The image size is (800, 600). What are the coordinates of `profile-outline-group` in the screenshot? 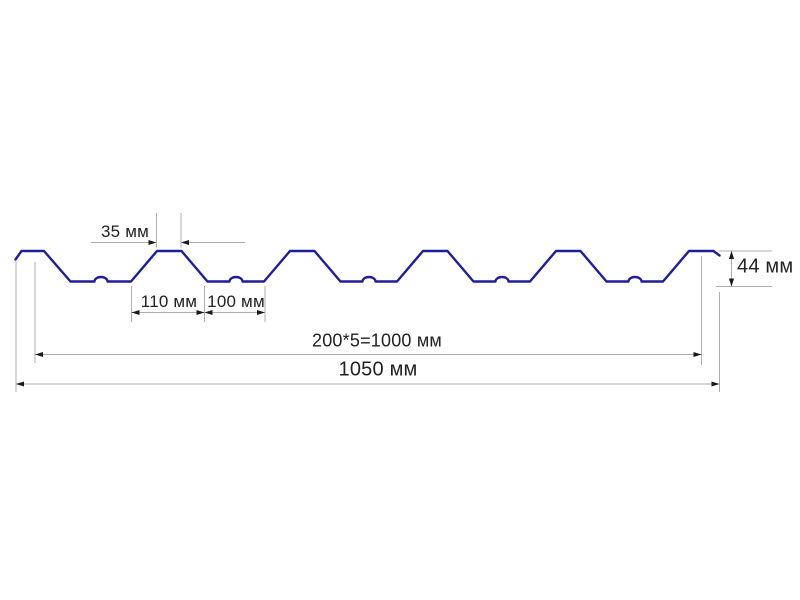 It's located at (367, 266).